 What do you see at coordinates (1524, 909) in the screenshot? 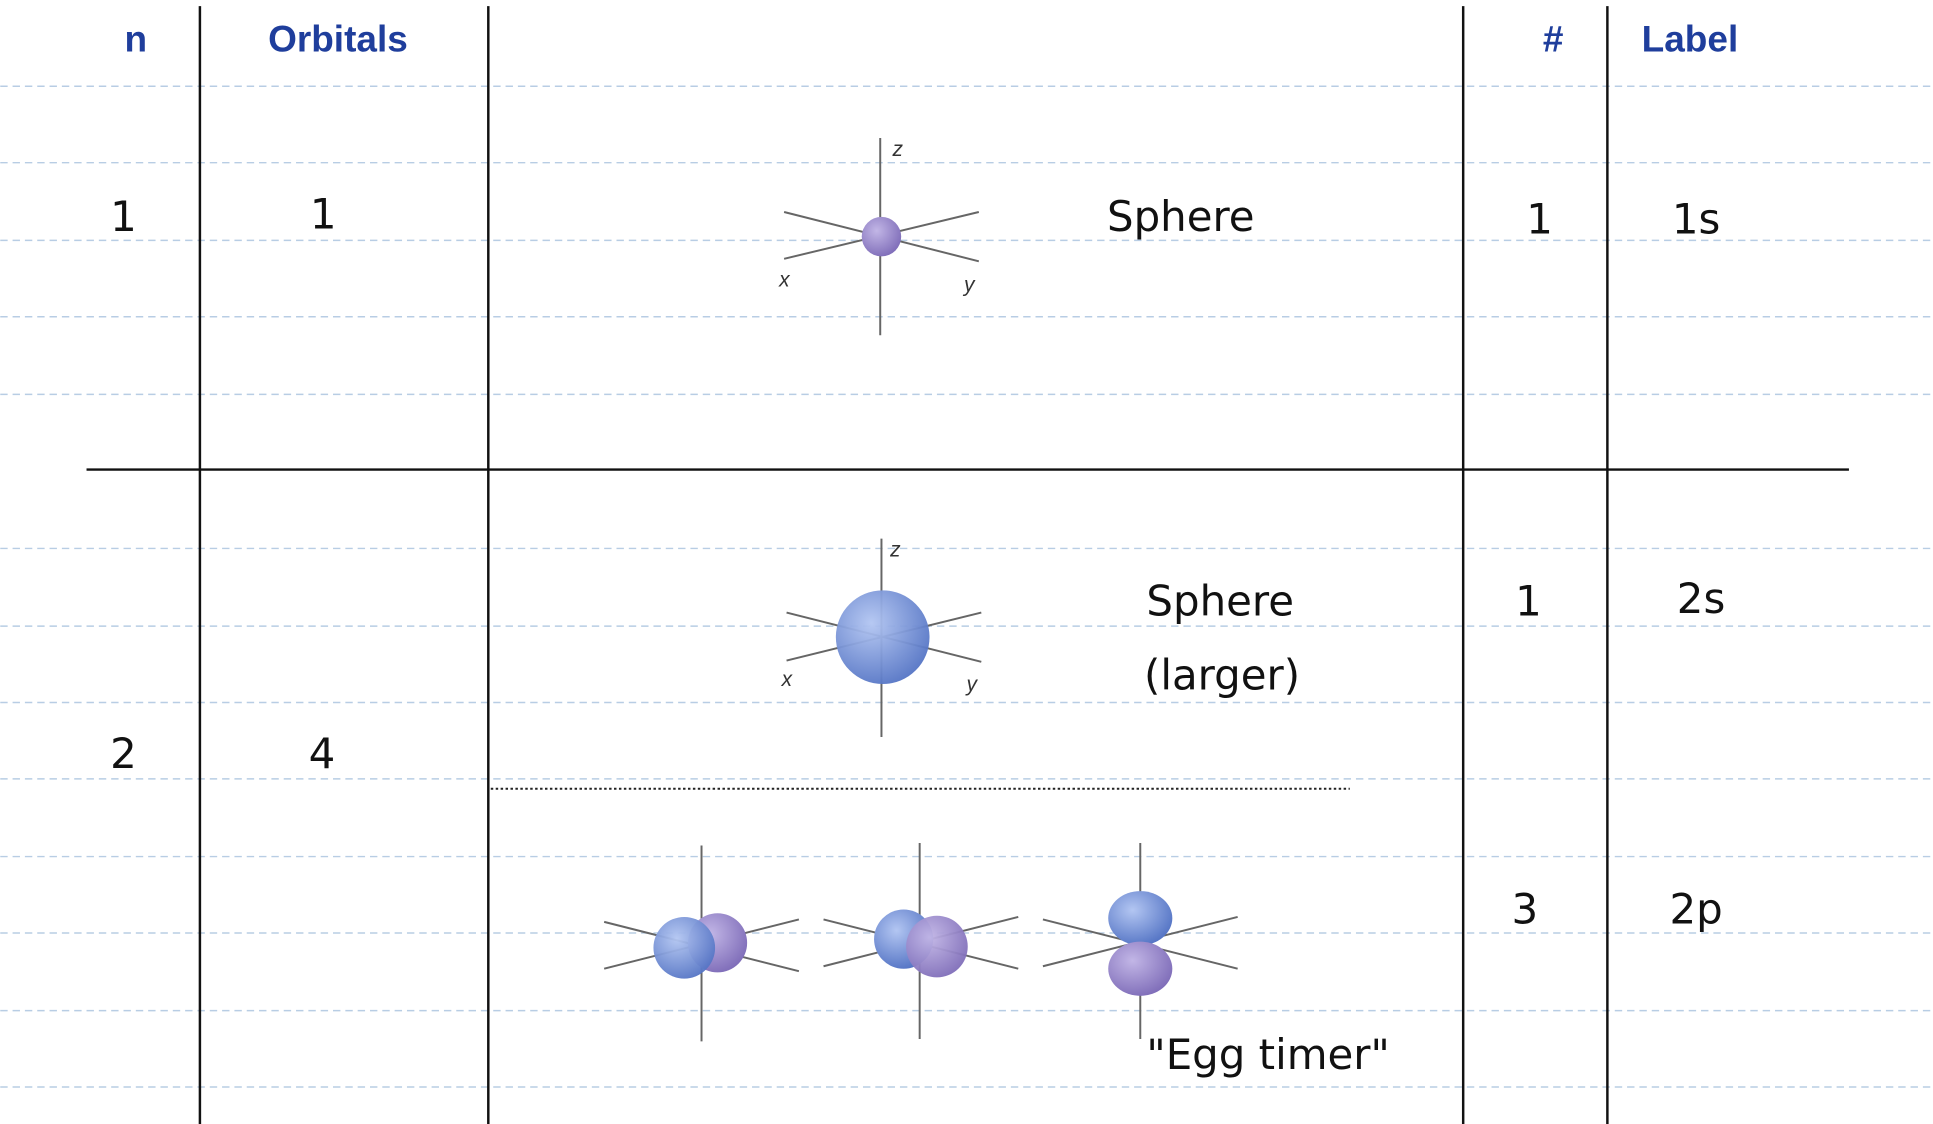
I see `count: 3` at bounding box center [1524, 909].